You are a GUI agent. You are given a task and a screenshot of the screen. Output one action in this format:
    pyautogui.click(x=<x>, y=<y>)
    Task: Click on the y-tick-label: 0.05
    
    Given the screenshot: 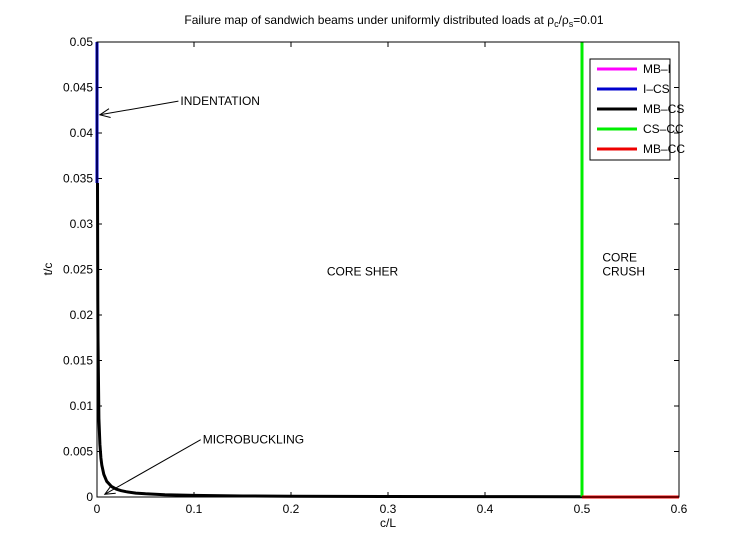 What is the action you would take?
    pyautogui.click(x=82, y=42)
    